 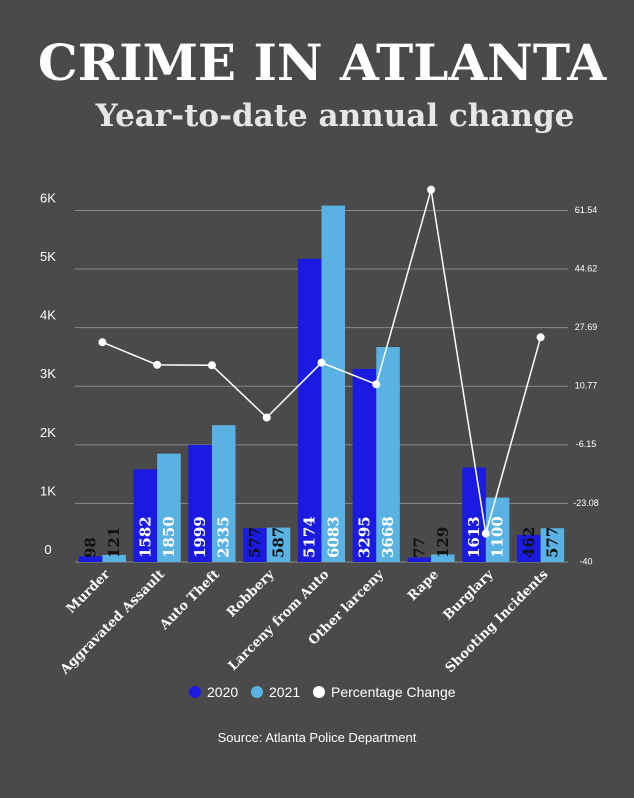 I want to click on x-tick-label: Burglary, so click(x=469, y=595).